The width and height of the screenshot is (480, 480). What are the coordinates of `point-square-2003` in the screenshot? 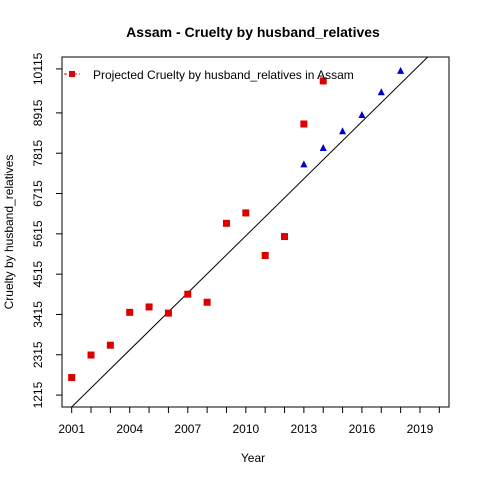 It's located at (110, 345).